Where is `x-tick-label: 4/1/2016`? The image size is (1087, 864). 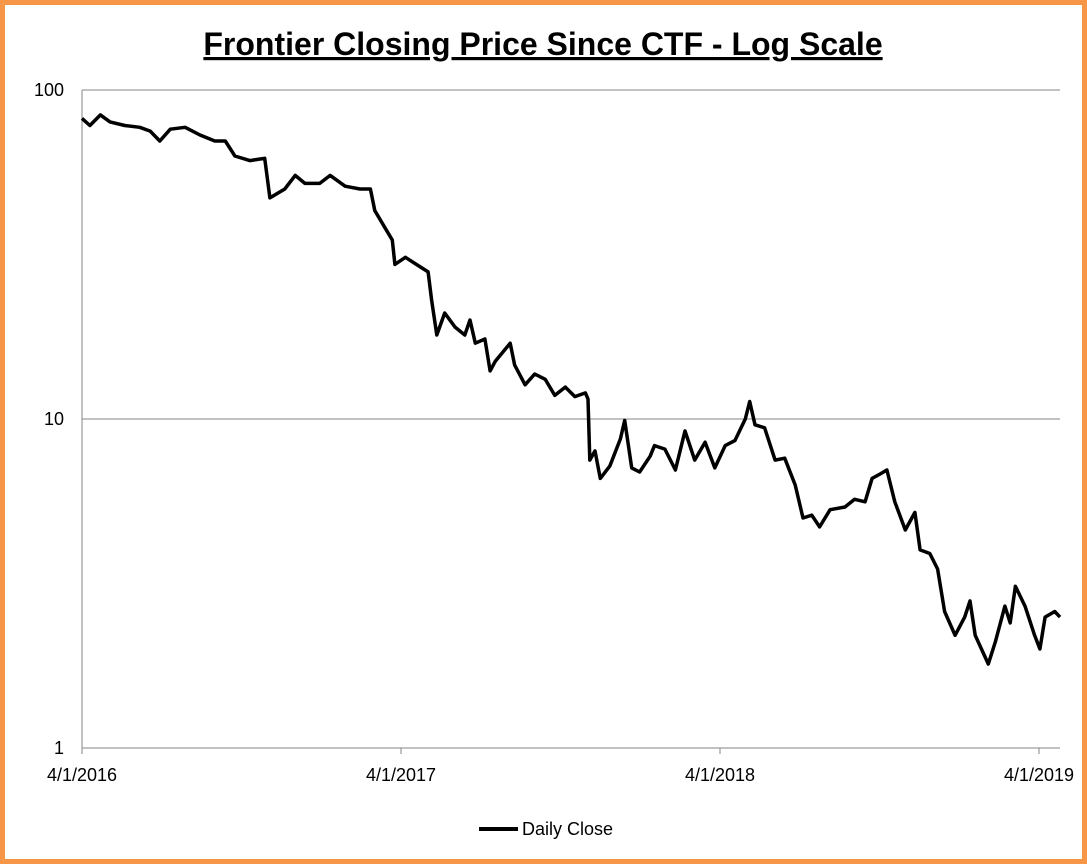
x-tick-label: 4/1/2016 is located at coordinates (82, 775).